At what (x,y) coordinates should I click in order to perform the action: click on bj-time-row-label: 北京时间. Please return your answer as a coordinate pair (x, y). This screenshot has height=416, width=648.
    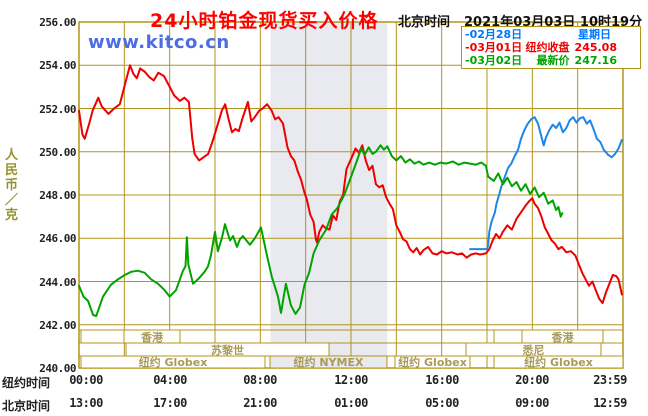
    Looking at the image, I should click on (26, 406).